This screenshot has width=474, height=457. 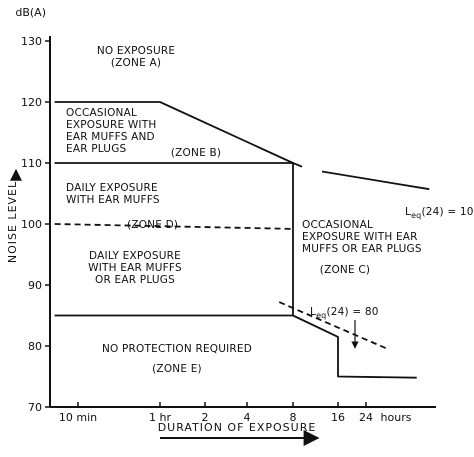 What do you see at coordinates (35, 407) in the screenshot?
I see `y-tick-label: 70` at bounding box center [35, 407].